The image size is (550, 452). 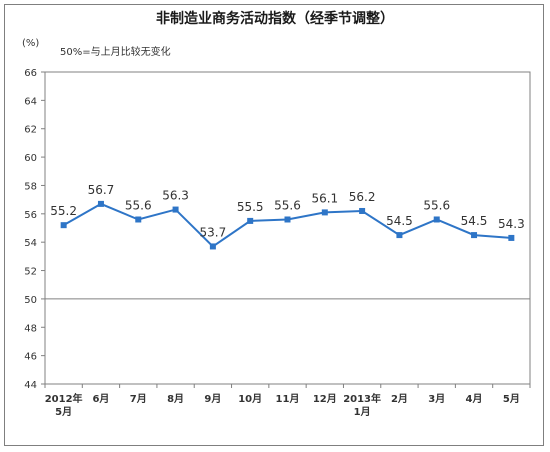 What do you see at coordinates (30, 73) in the screenshot?
I see `y-tick-label: 66` at bounding box center [30, 73].